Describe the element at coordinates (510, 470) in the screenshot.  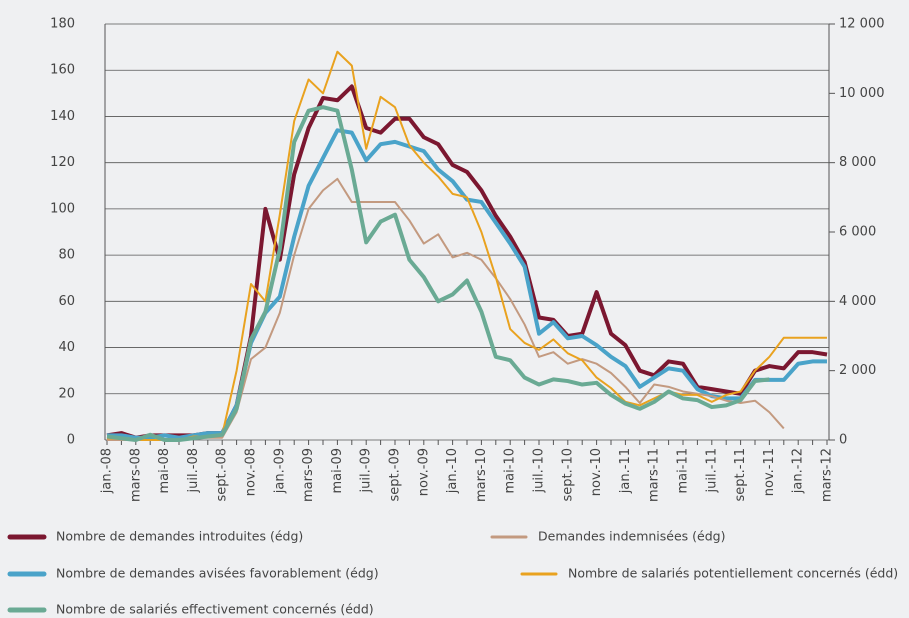
I see `x-tick-label: mai-10` at that location.